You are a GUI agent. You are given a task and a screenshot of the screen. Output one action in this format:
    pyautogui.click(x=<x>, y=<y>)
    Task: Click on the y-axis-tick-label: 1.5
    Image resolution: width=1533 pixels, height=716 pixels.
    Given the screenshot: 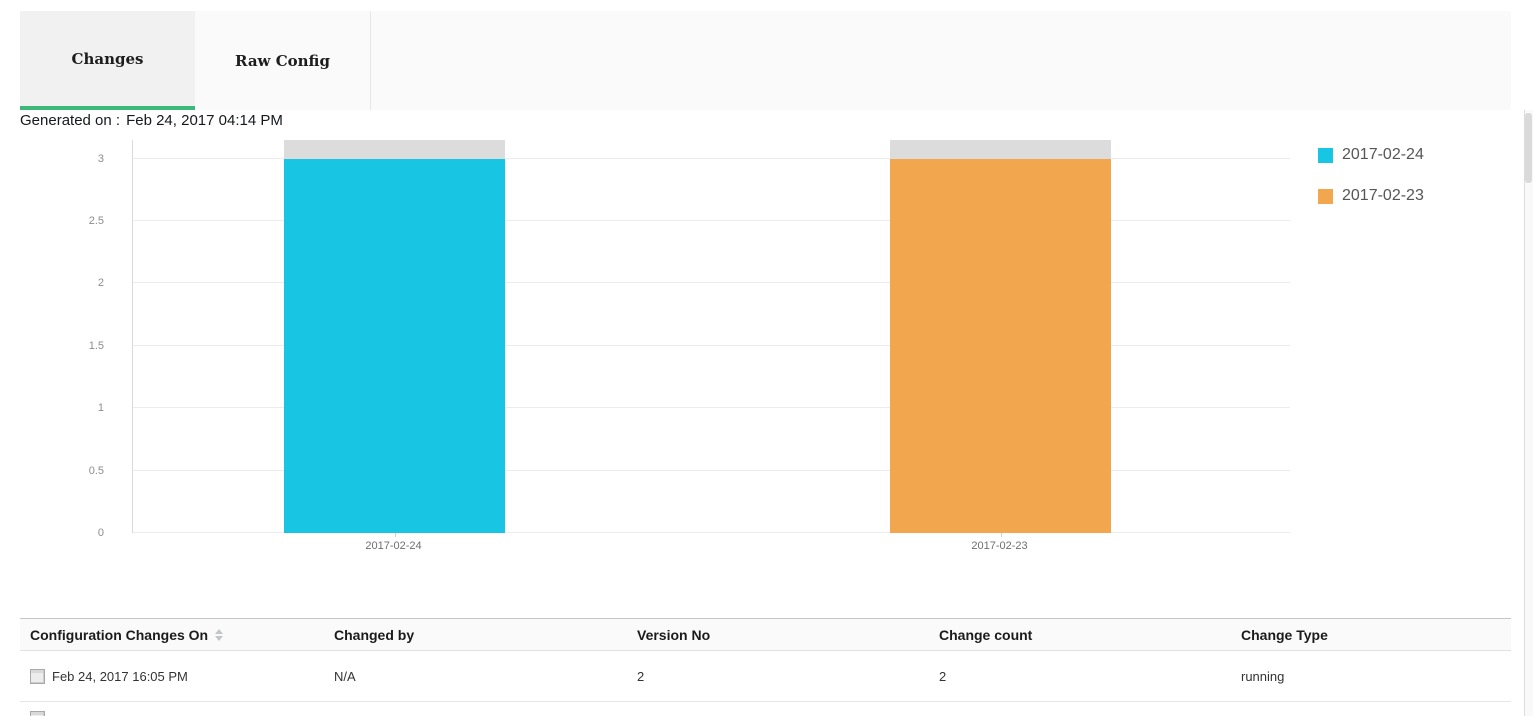 What is the action you would take?
    pyautogui.click(x=96, y=345)
    